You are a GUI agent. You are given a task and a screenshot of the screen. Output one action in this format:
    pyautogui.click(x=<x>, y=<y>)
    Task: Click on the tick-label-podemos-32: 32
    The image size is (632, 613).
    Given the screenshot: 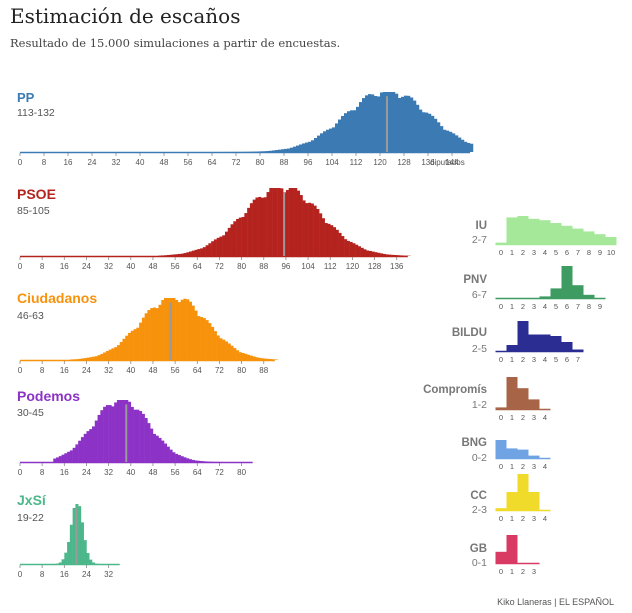 What is the action you would take?
    pyautogui.click(x=108, y=472)
    